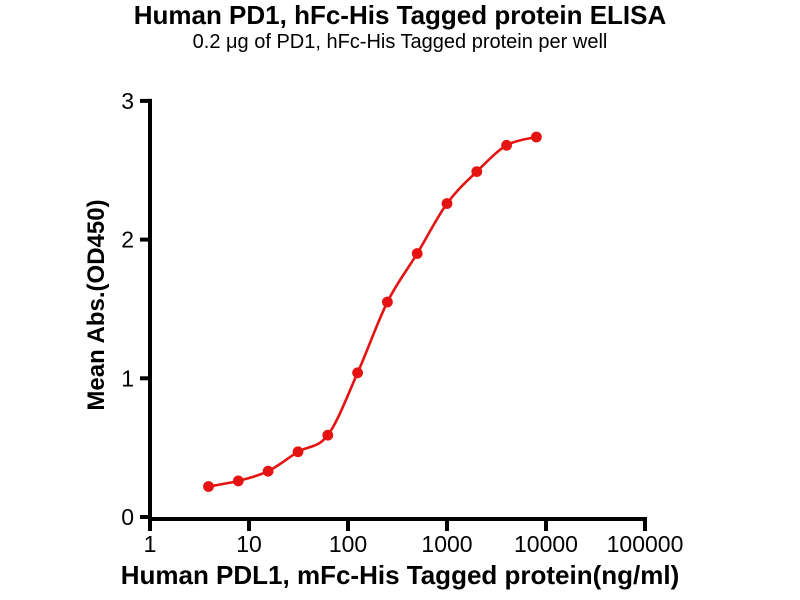  I want to click on x-tick-label: 10, so click(249, 544).